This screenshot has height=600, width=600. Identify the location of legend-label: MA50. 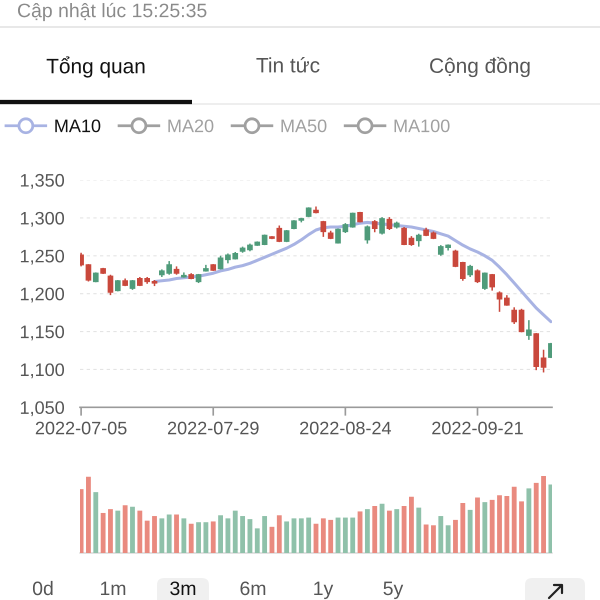
(303, 125).